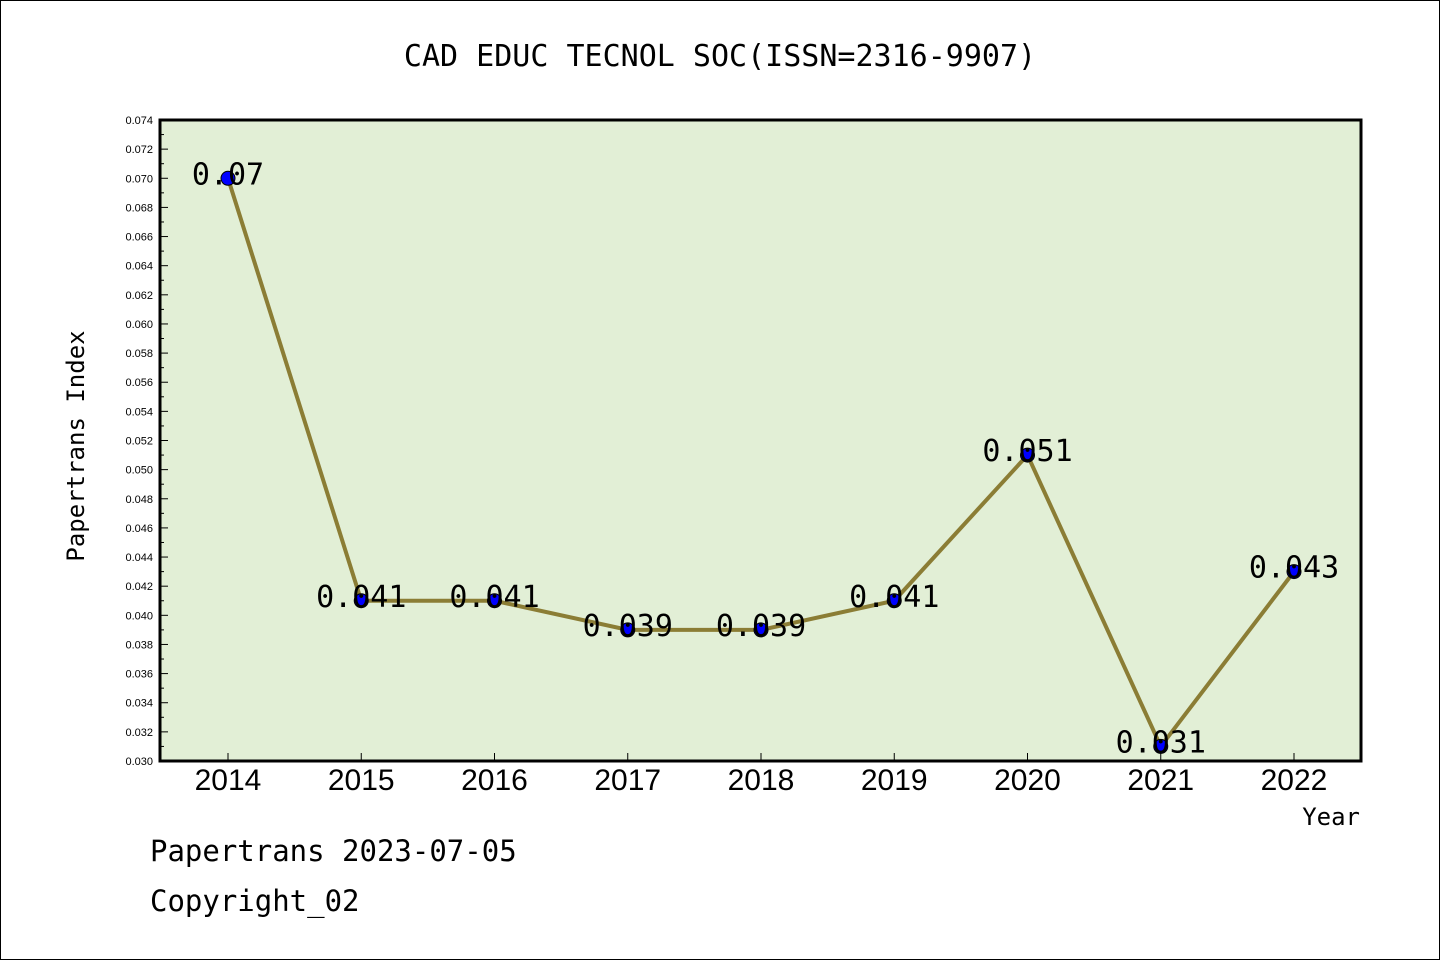 Image resolution: width=1440 pixels, height=960 pixels. Describe the element at coordinates (361, 780) in the screenshot. I see `x-tick-label: 2015` at that location.